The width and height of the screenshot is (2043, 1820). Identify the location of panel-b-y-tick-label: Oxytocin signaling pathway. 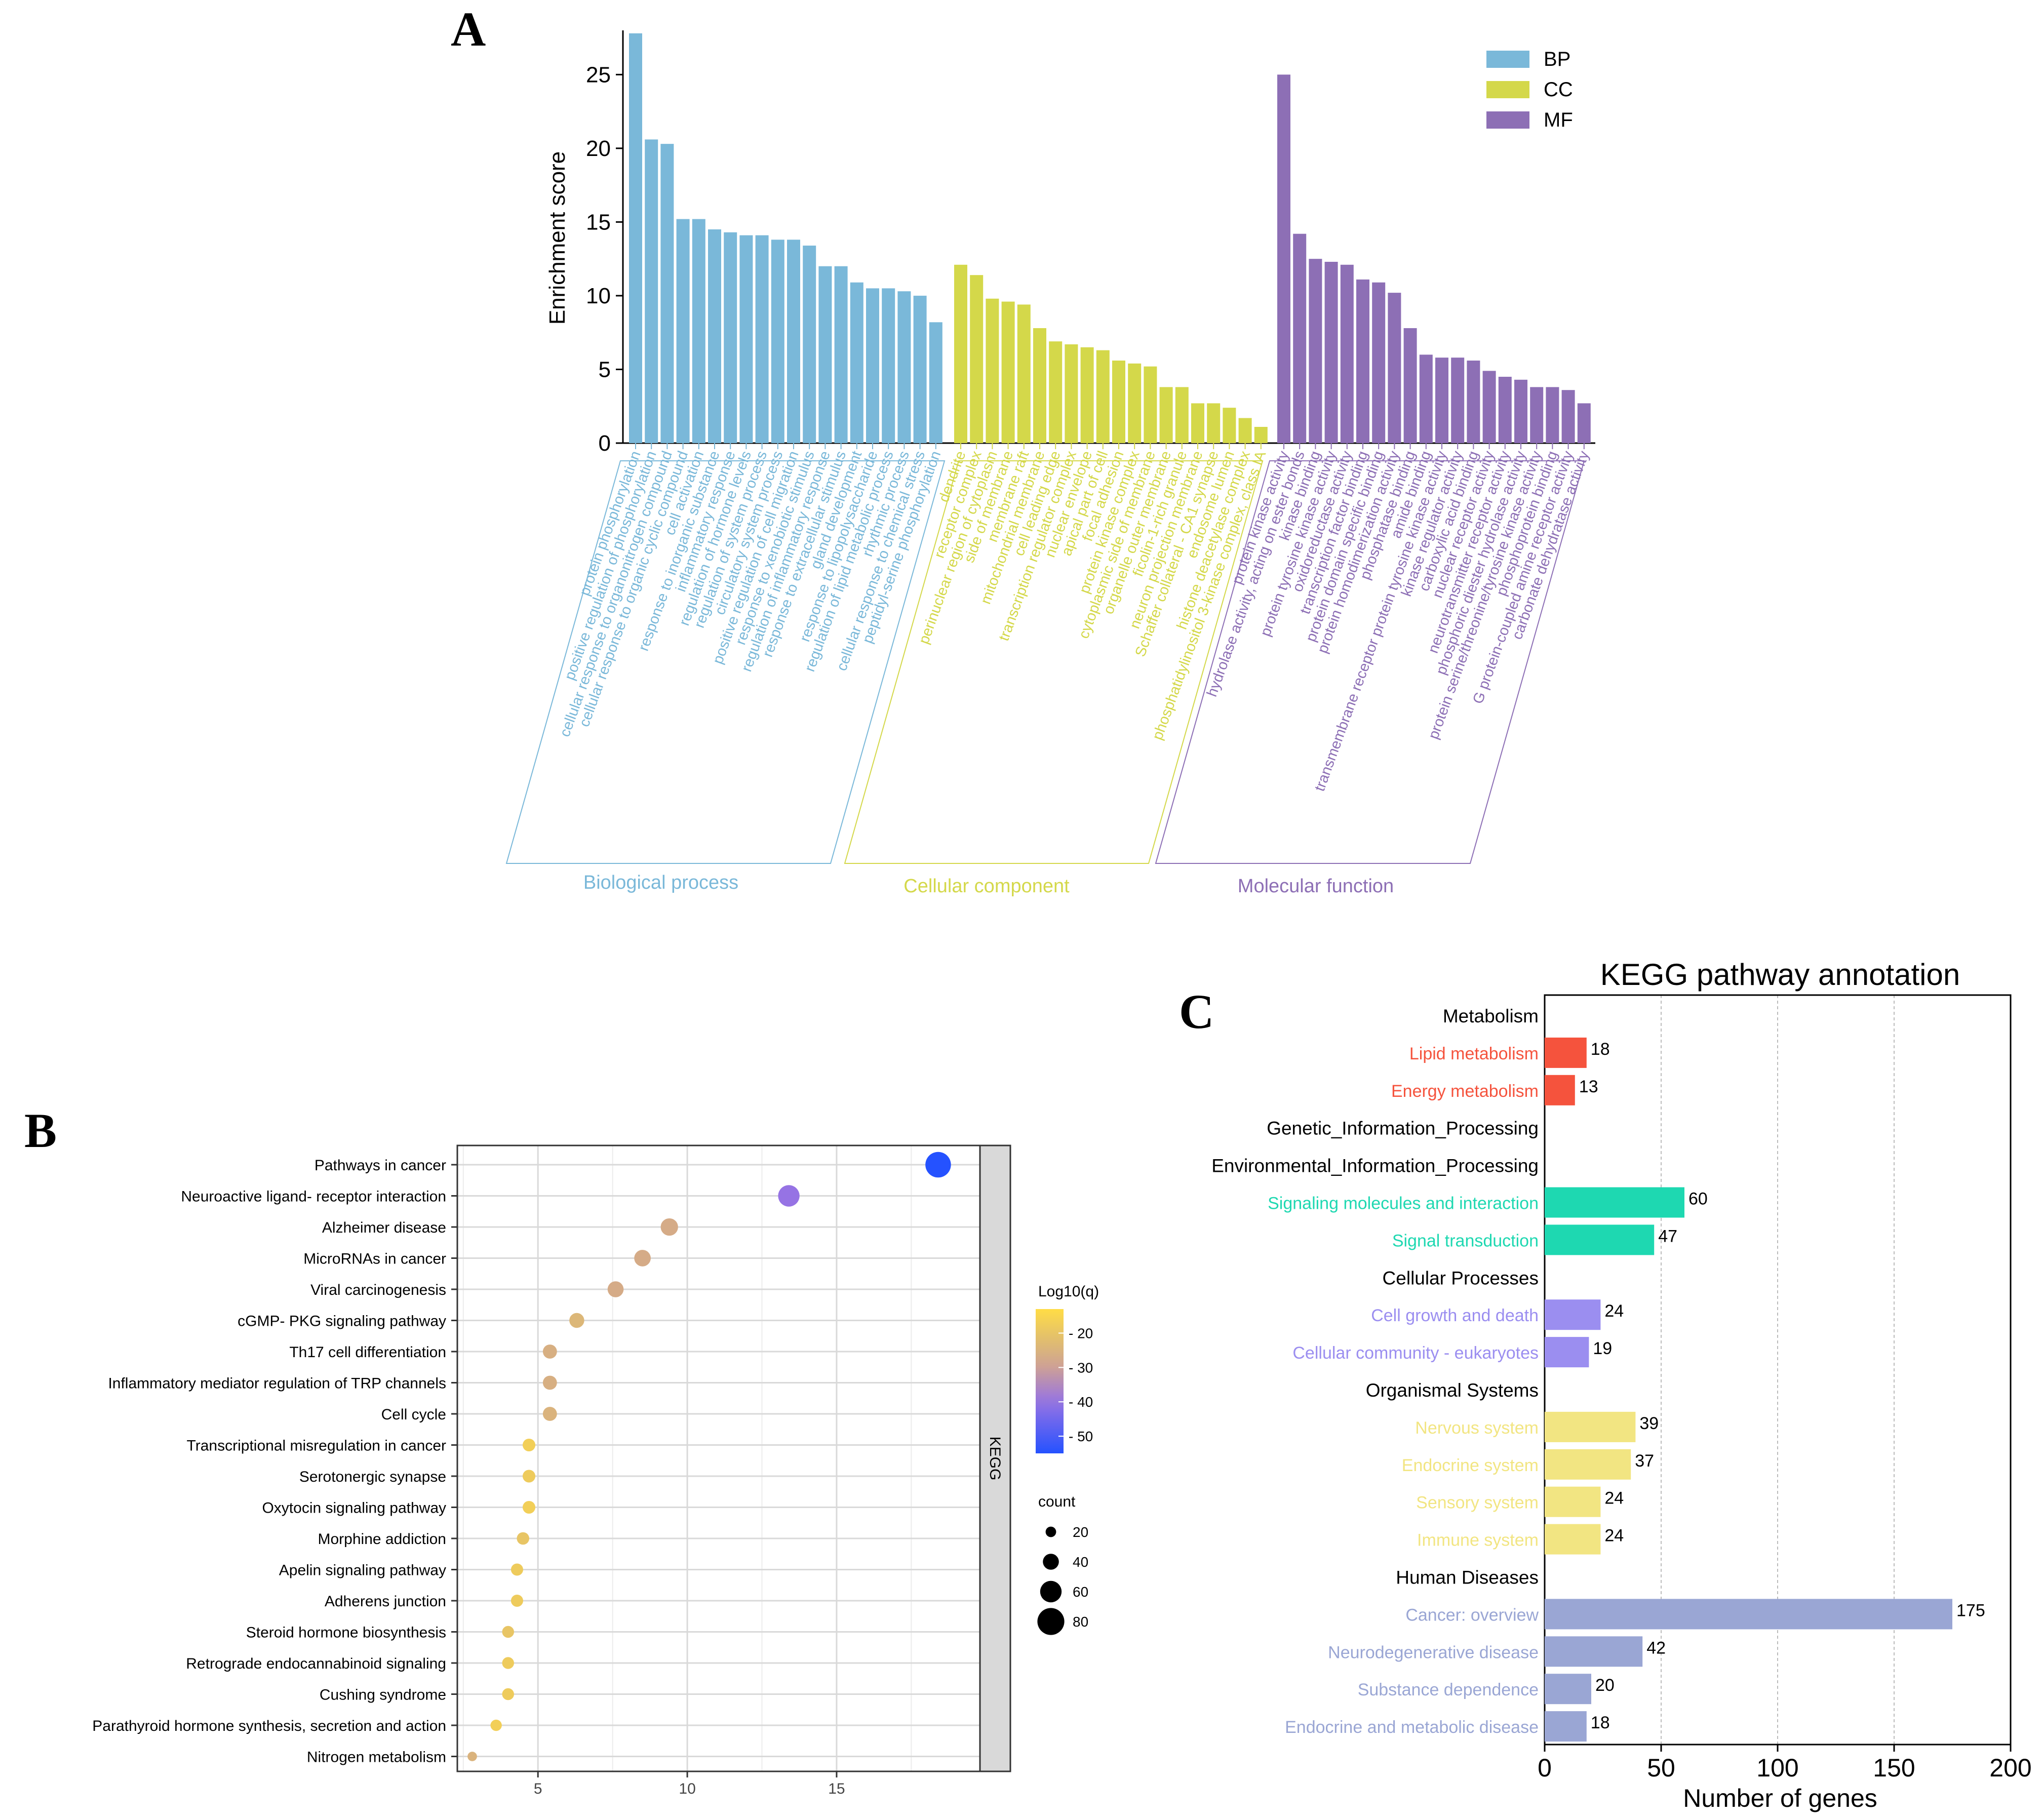
(354, 1509).